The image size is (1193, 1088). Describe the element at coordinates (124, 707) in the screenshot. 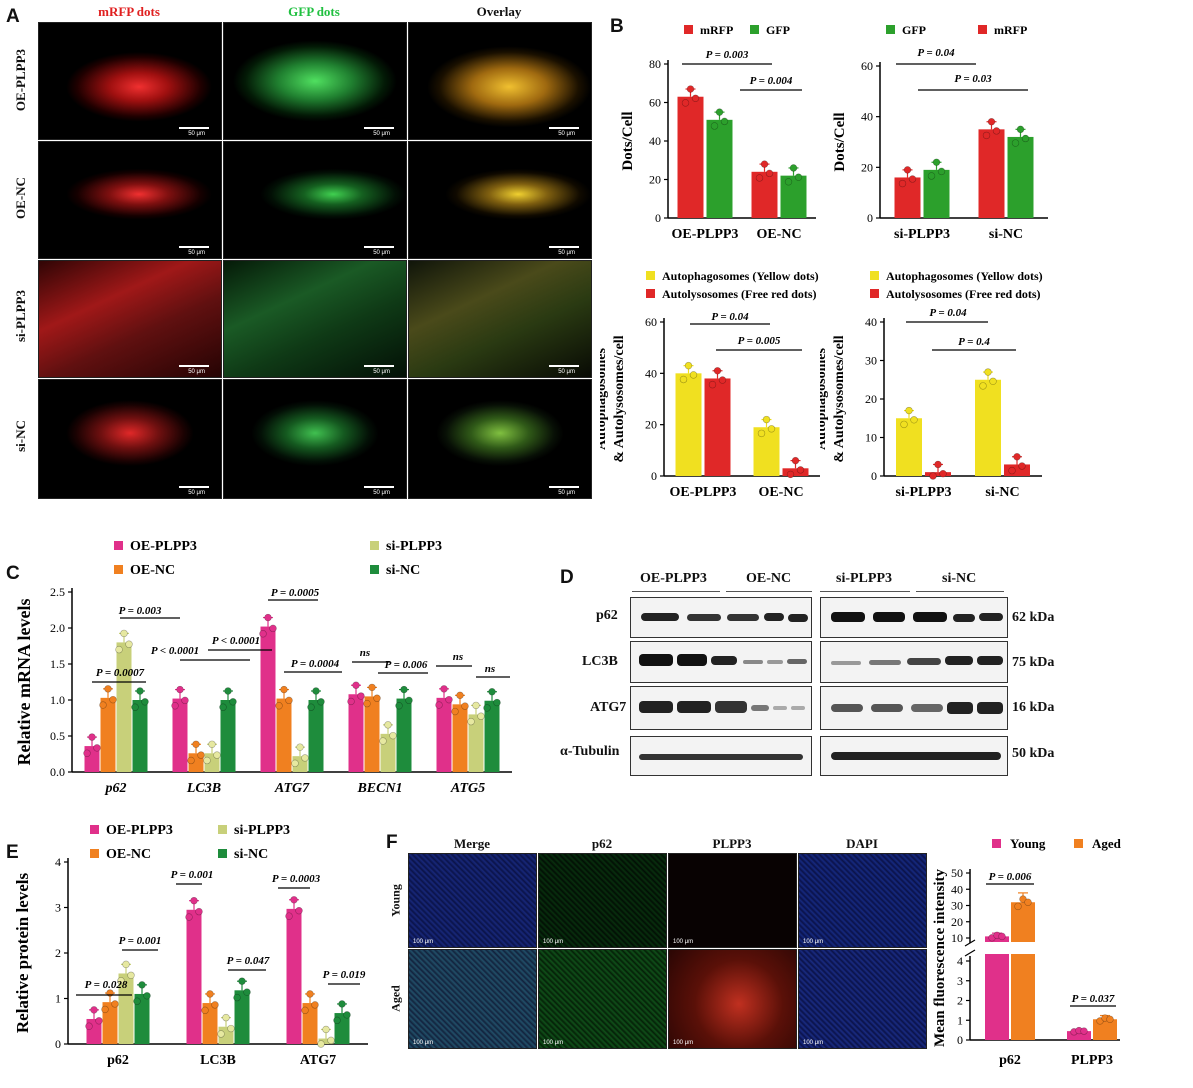

I see `bar-c-si-plpp3-p62` at that location.